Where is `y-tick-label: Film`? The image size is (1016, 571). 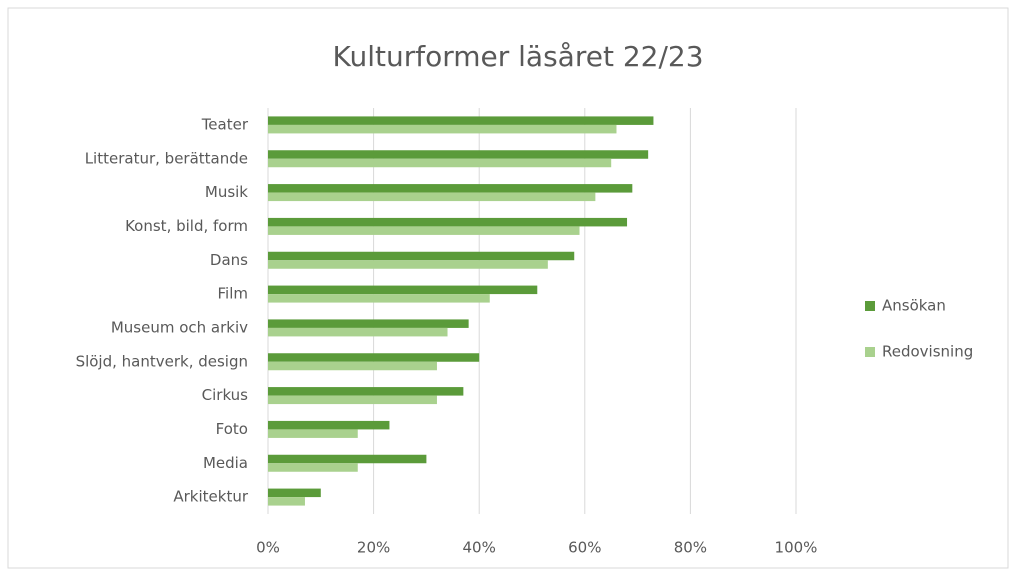
y-tick-label: Film is located at coordinates (233, 294).